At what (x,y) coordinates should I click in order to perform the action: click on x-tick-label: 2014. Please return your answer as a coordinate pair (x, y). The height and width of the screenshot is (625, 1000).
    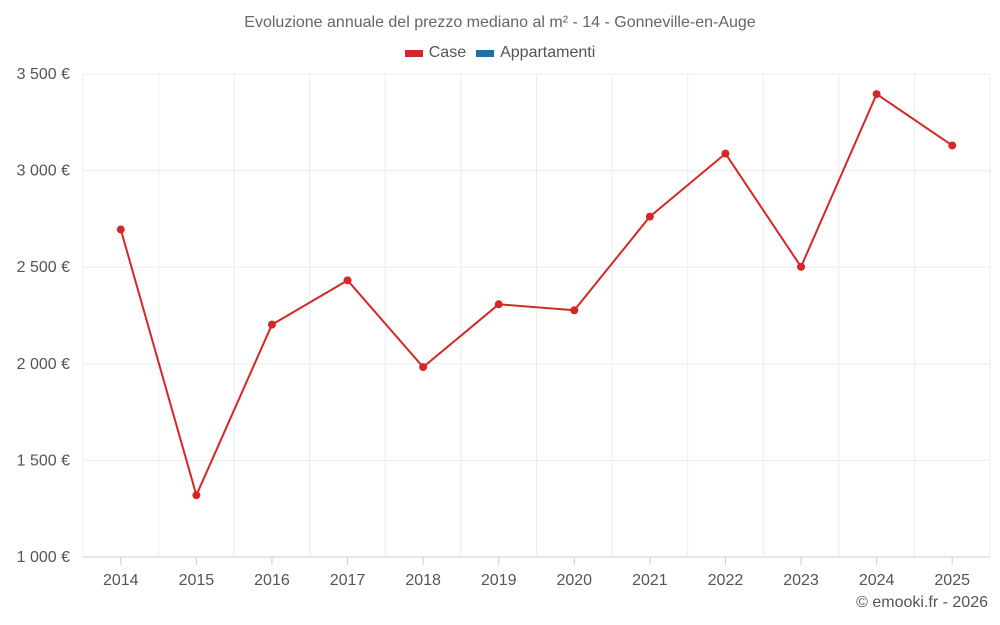
    Looking at the image, I should click on (121, 580).